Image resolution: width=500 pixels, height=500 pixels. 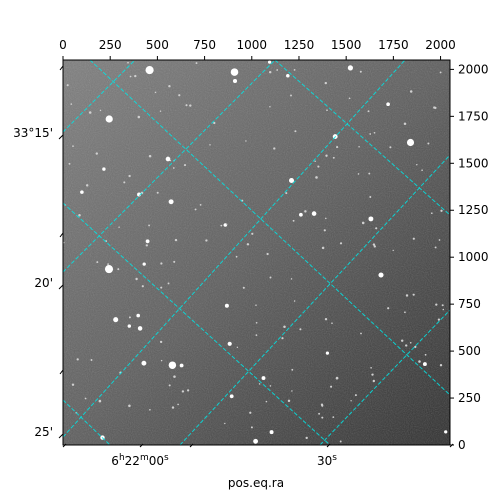 What do you see at coordinates (327, 460) in the screenshot?
I see `bottom-tick-label: 30s​` at bounding box center [327, 460].